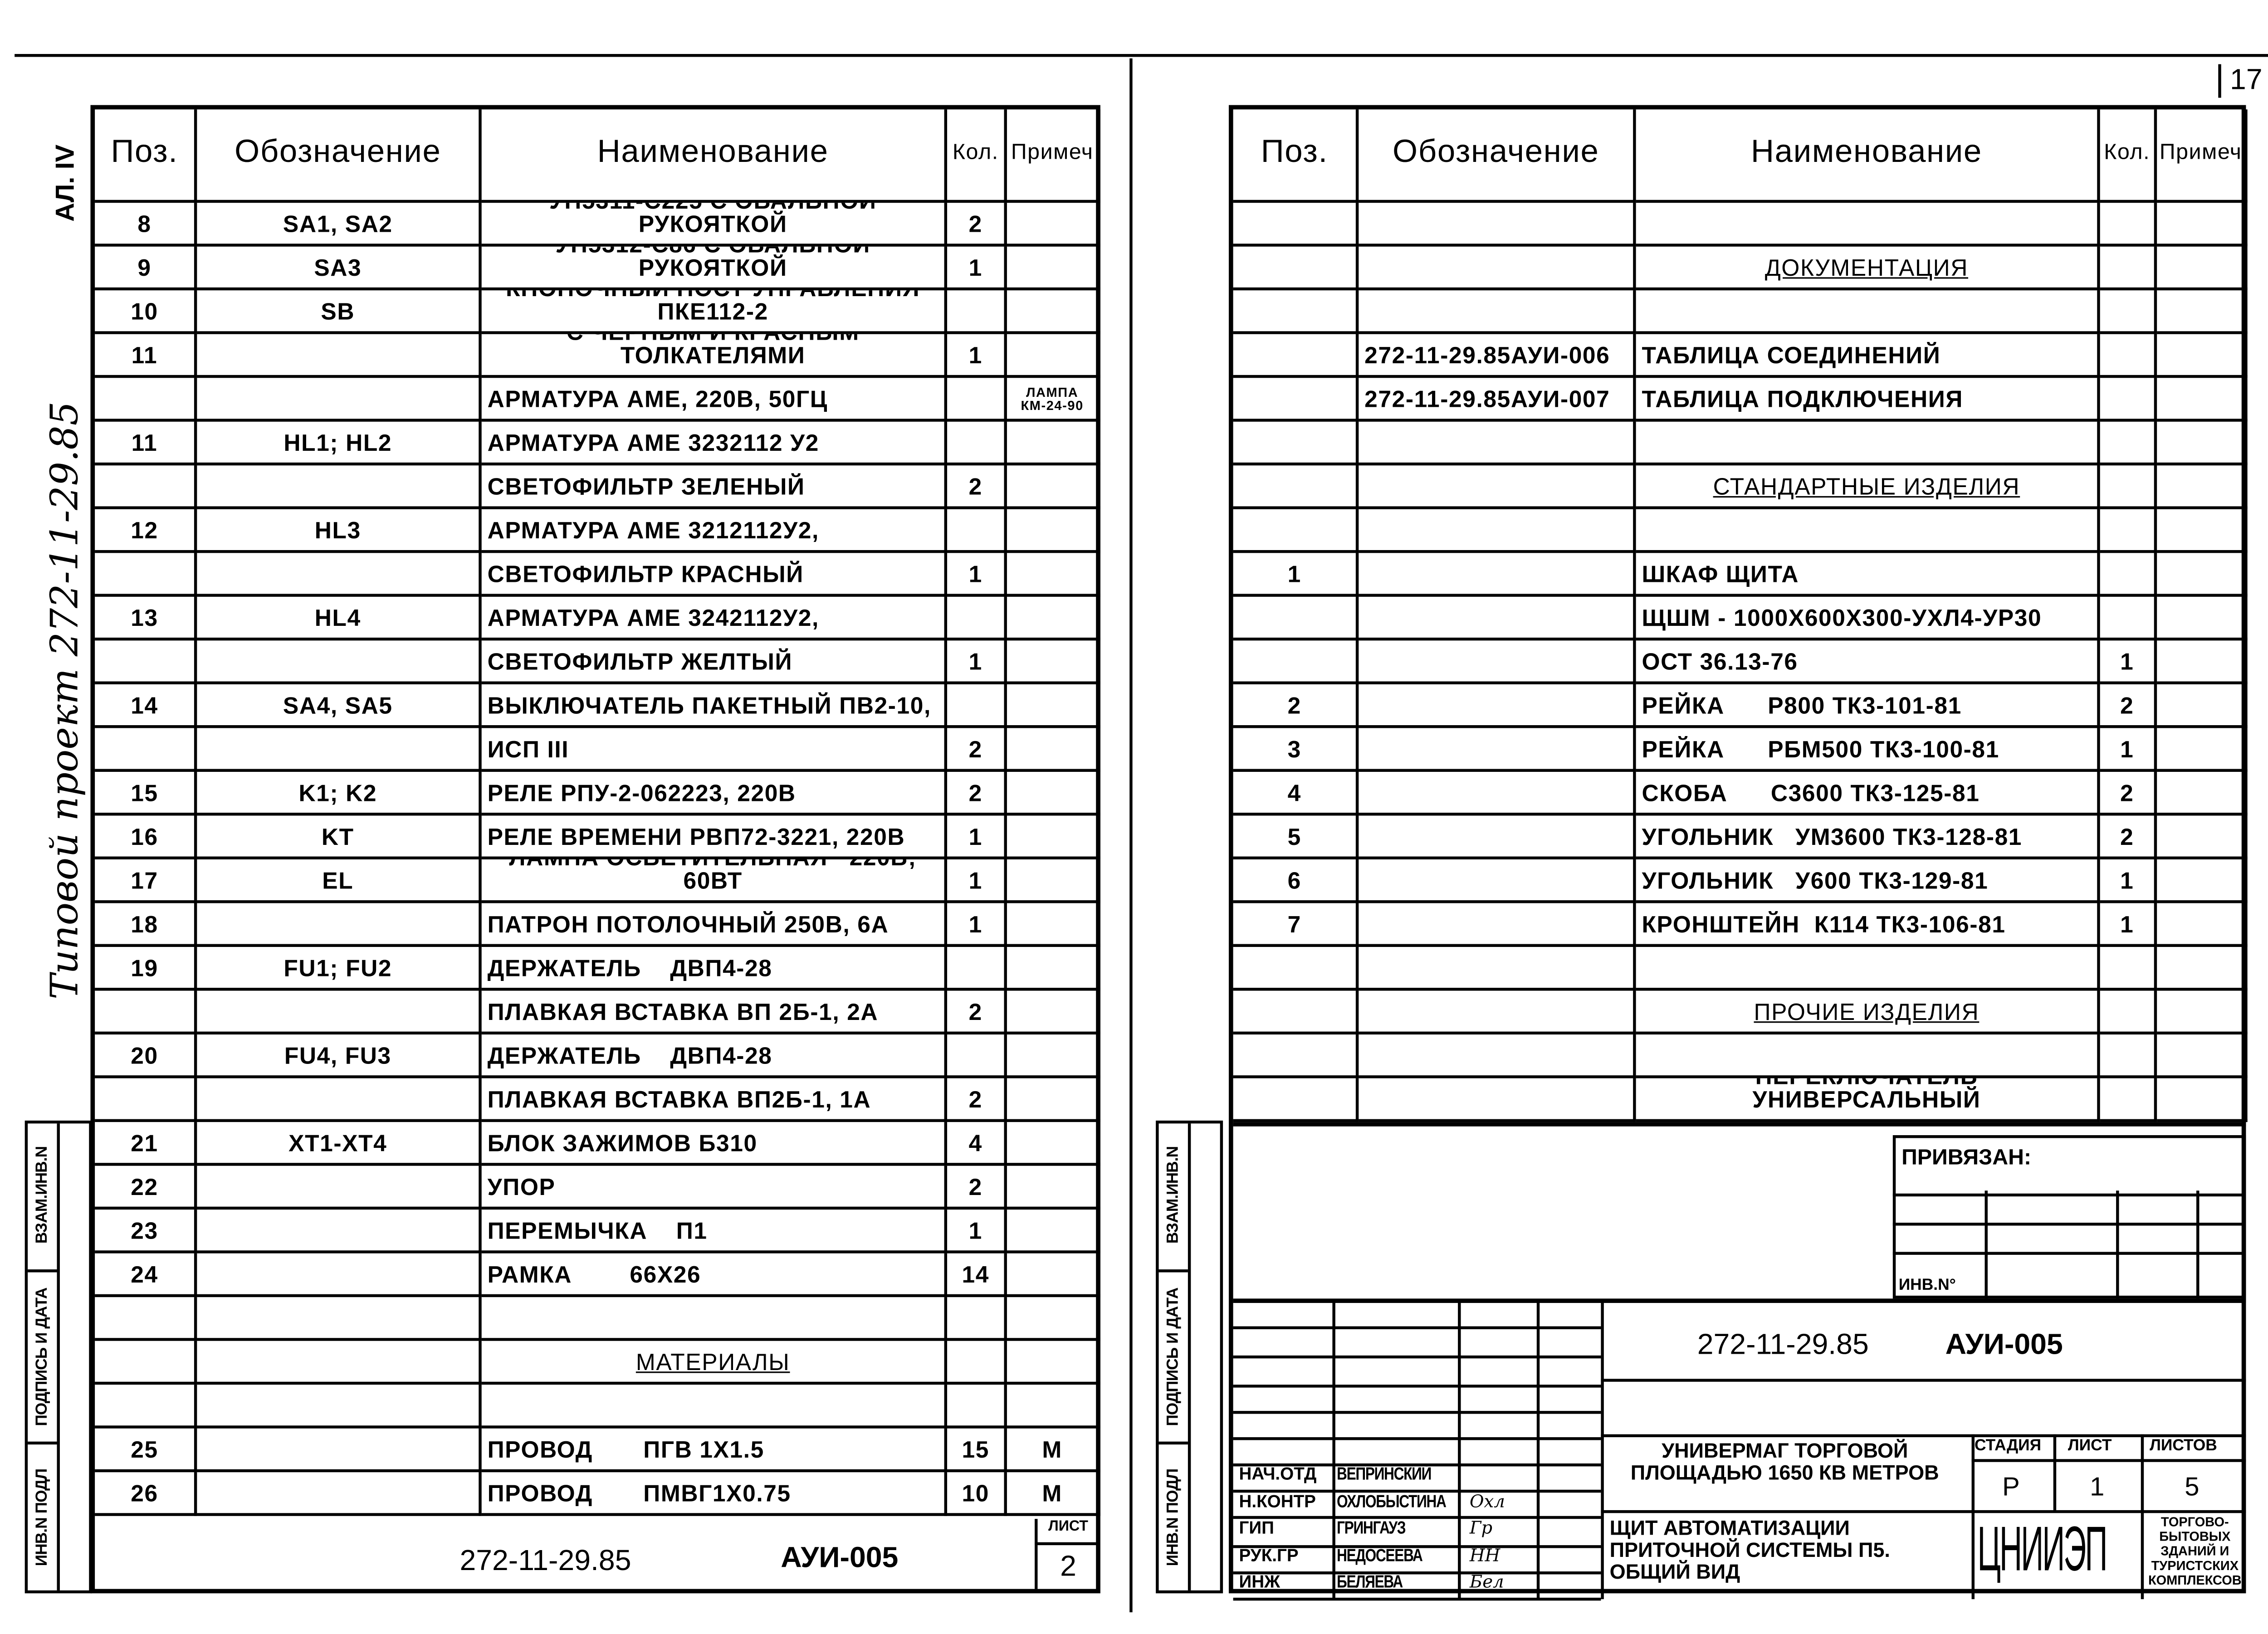 This screenshot has height=1634, width=2268. Describe the element at coordinates (2241, 81) in the screenshot. I see `page-number: 17` at that location.